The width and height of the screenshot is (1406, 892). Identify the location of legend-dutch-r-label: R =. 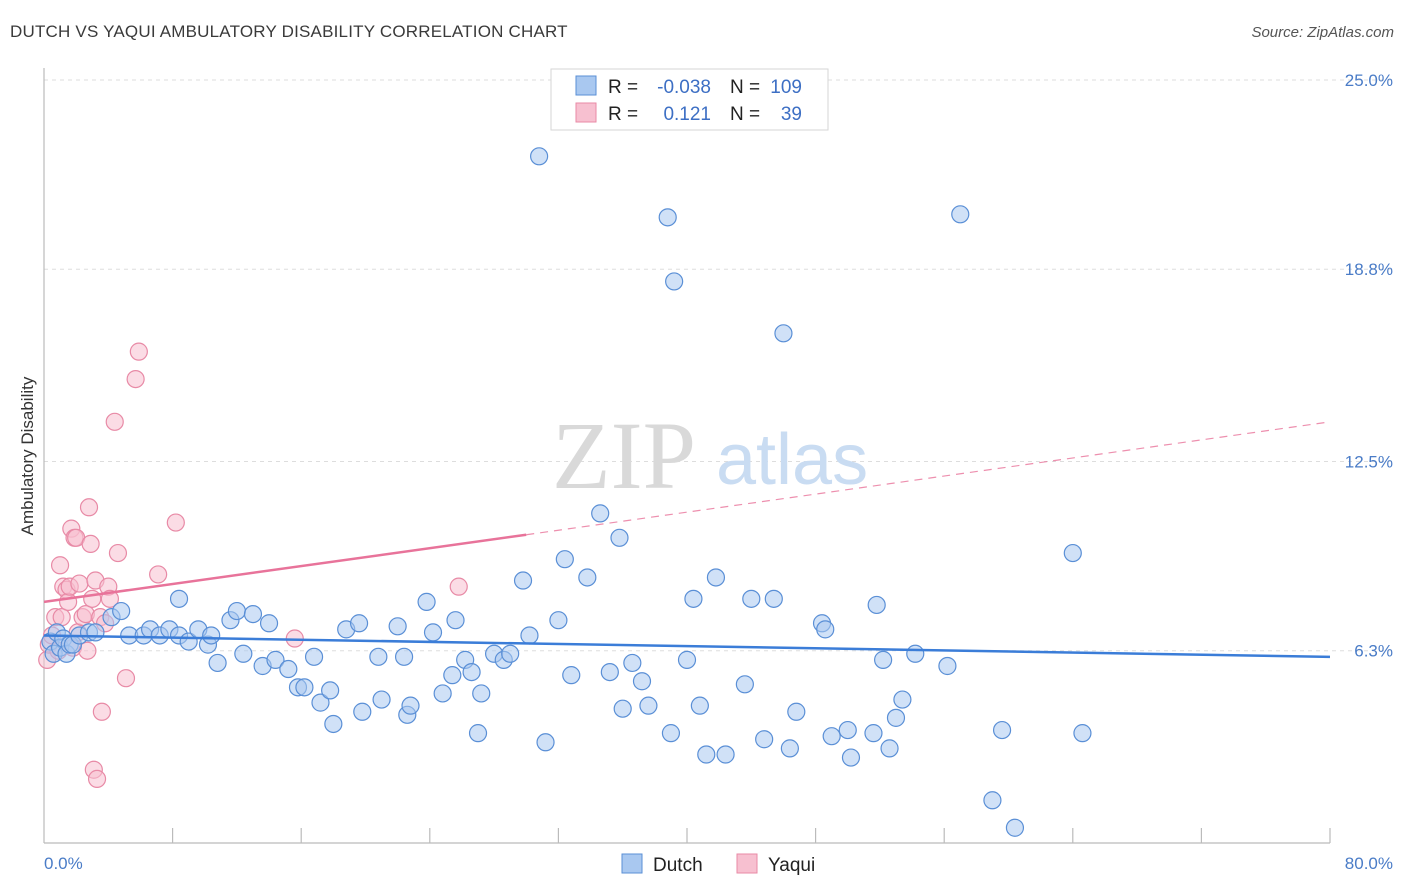
(623, 87).